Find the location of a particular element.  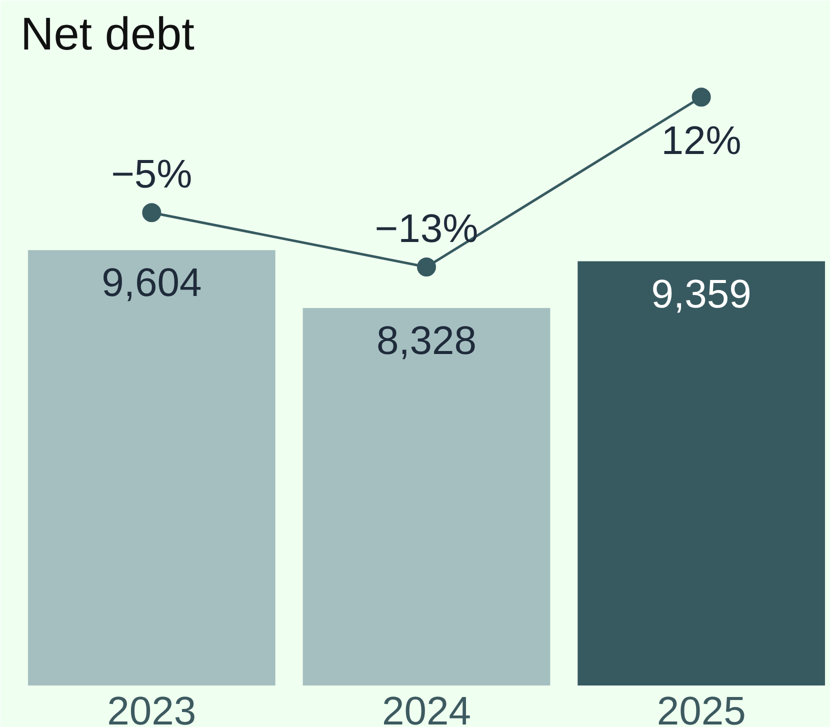

data-label: 9,359 is located at coordinates (701, 294).